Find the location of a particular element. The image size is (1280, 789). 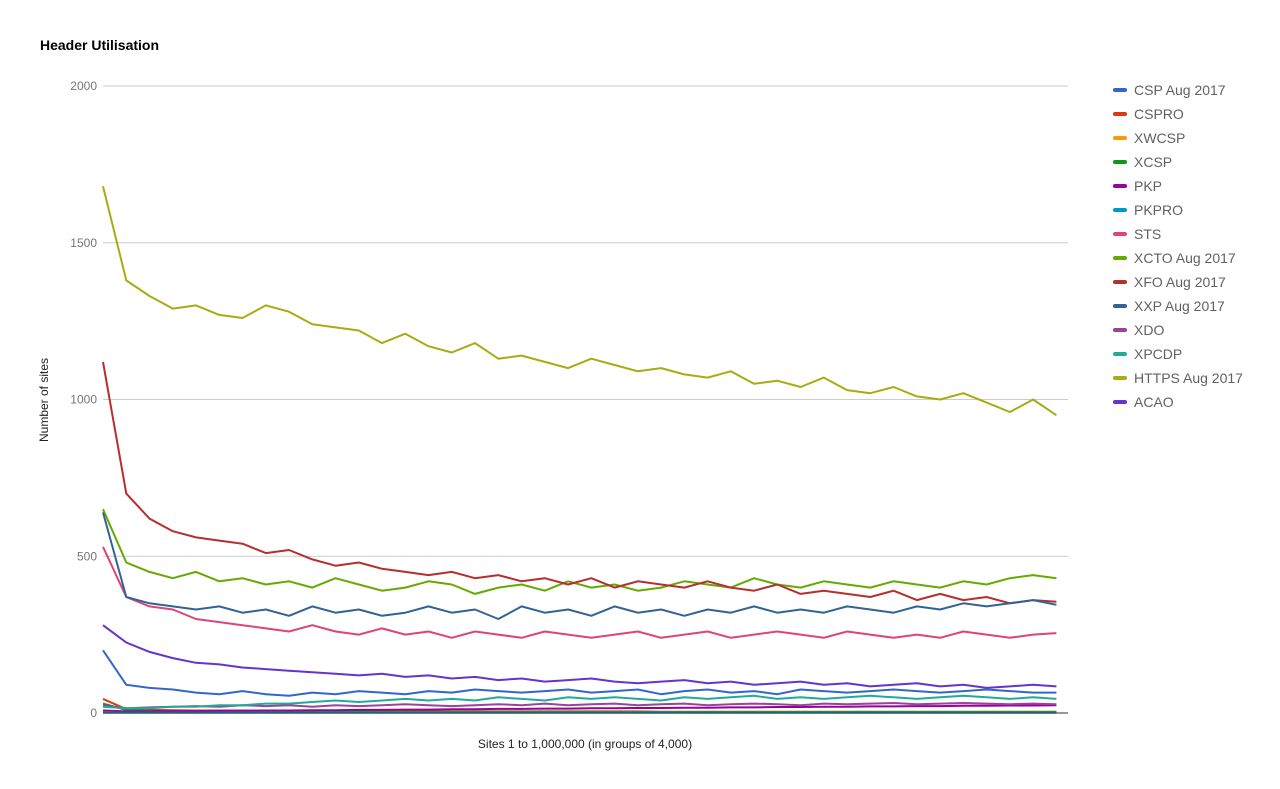

legend-item: XXP Aug 2017 is located at coordinates (1178, 306).